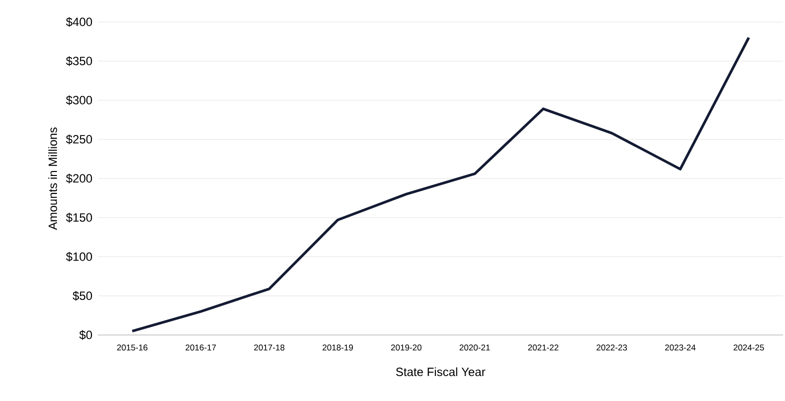 Image resolution: width=785 pixels, height=401 pixels. I want to click on x-tick-label: 2024-25, so click(749, 347).